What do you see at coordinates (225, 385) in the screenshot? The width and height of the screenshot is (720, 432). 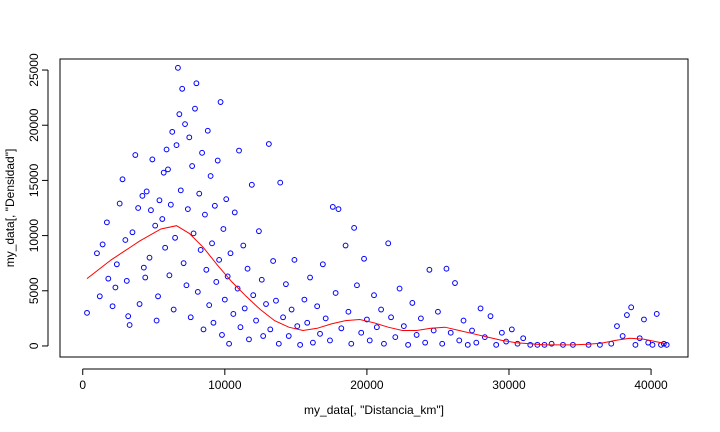 I see `x-tick-label: 10000` at bounding box center [225, 385].